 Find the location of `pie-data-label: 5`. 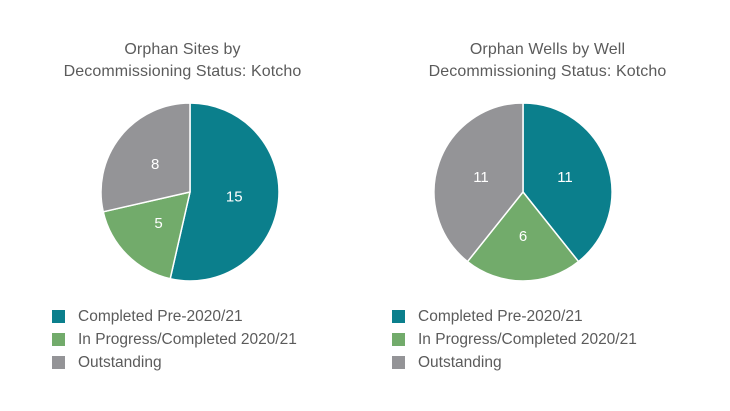

pie-data-label: 5 is located at coordinates (158, 223).